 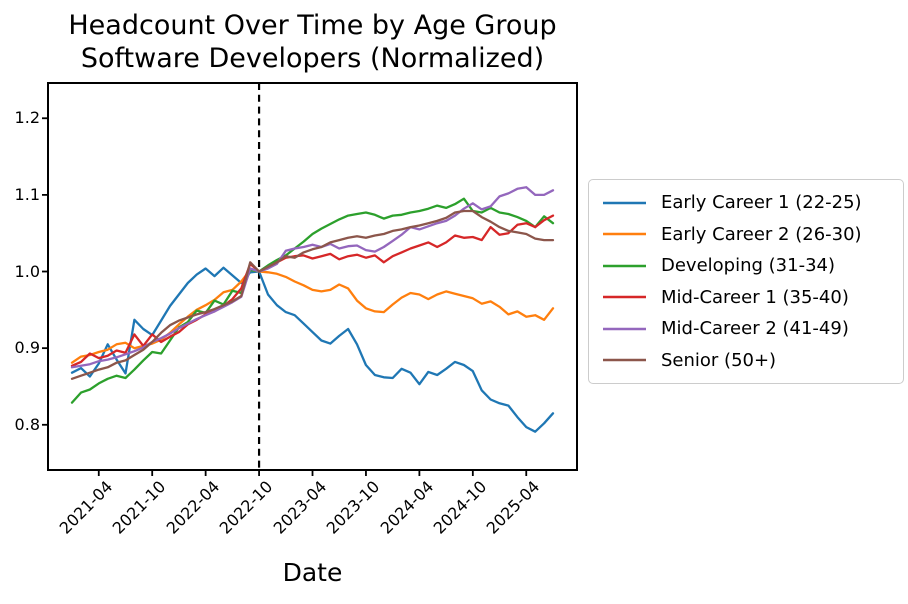 What do you see at coordinates (312, 58) in the screenshot?
I see `chart-title-line2: Software Developers (Normalized)` at bounding box center [312, 58].